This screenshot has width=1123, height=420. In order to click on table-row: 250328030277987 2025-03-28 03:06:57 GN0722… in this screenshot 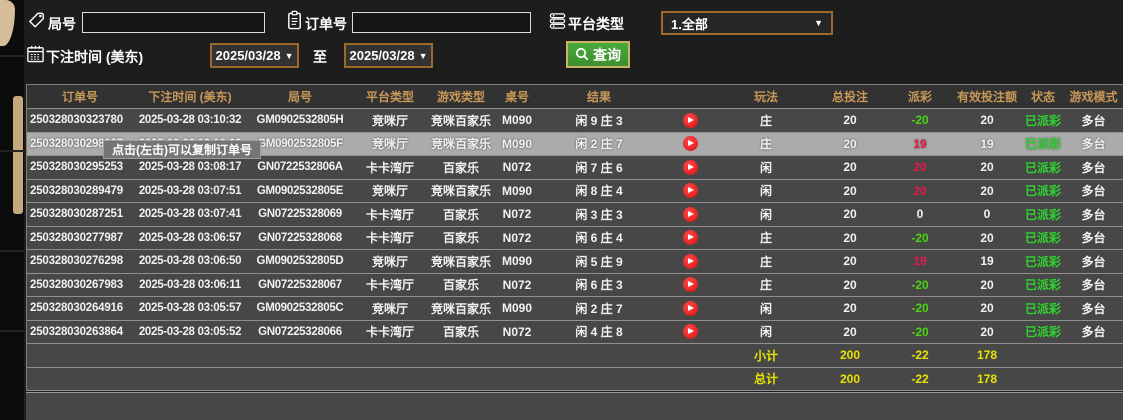, I will do `click(575, 238)`.